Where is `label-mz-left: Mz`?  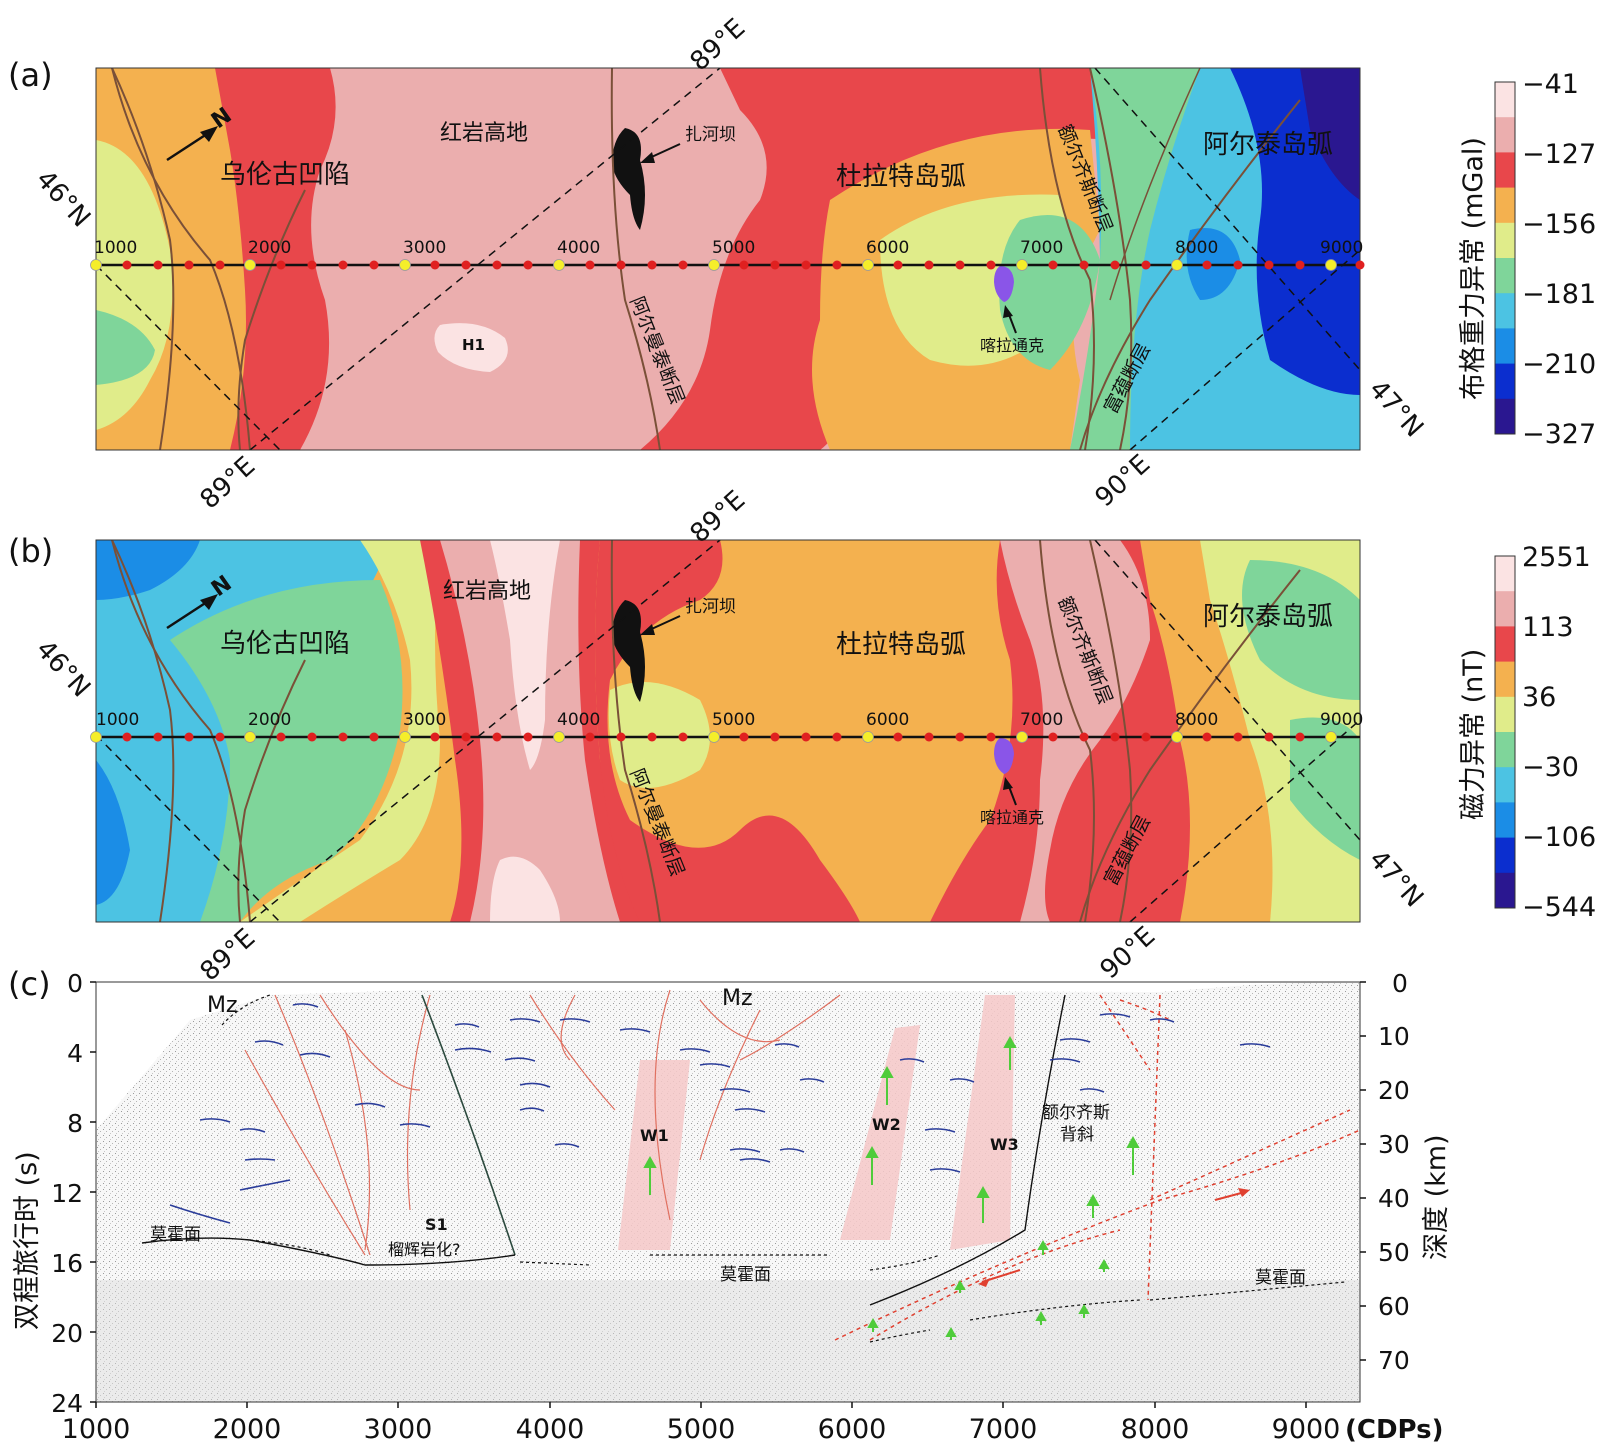 label-mz-left: Mz is located at coordinates (222, 1005).